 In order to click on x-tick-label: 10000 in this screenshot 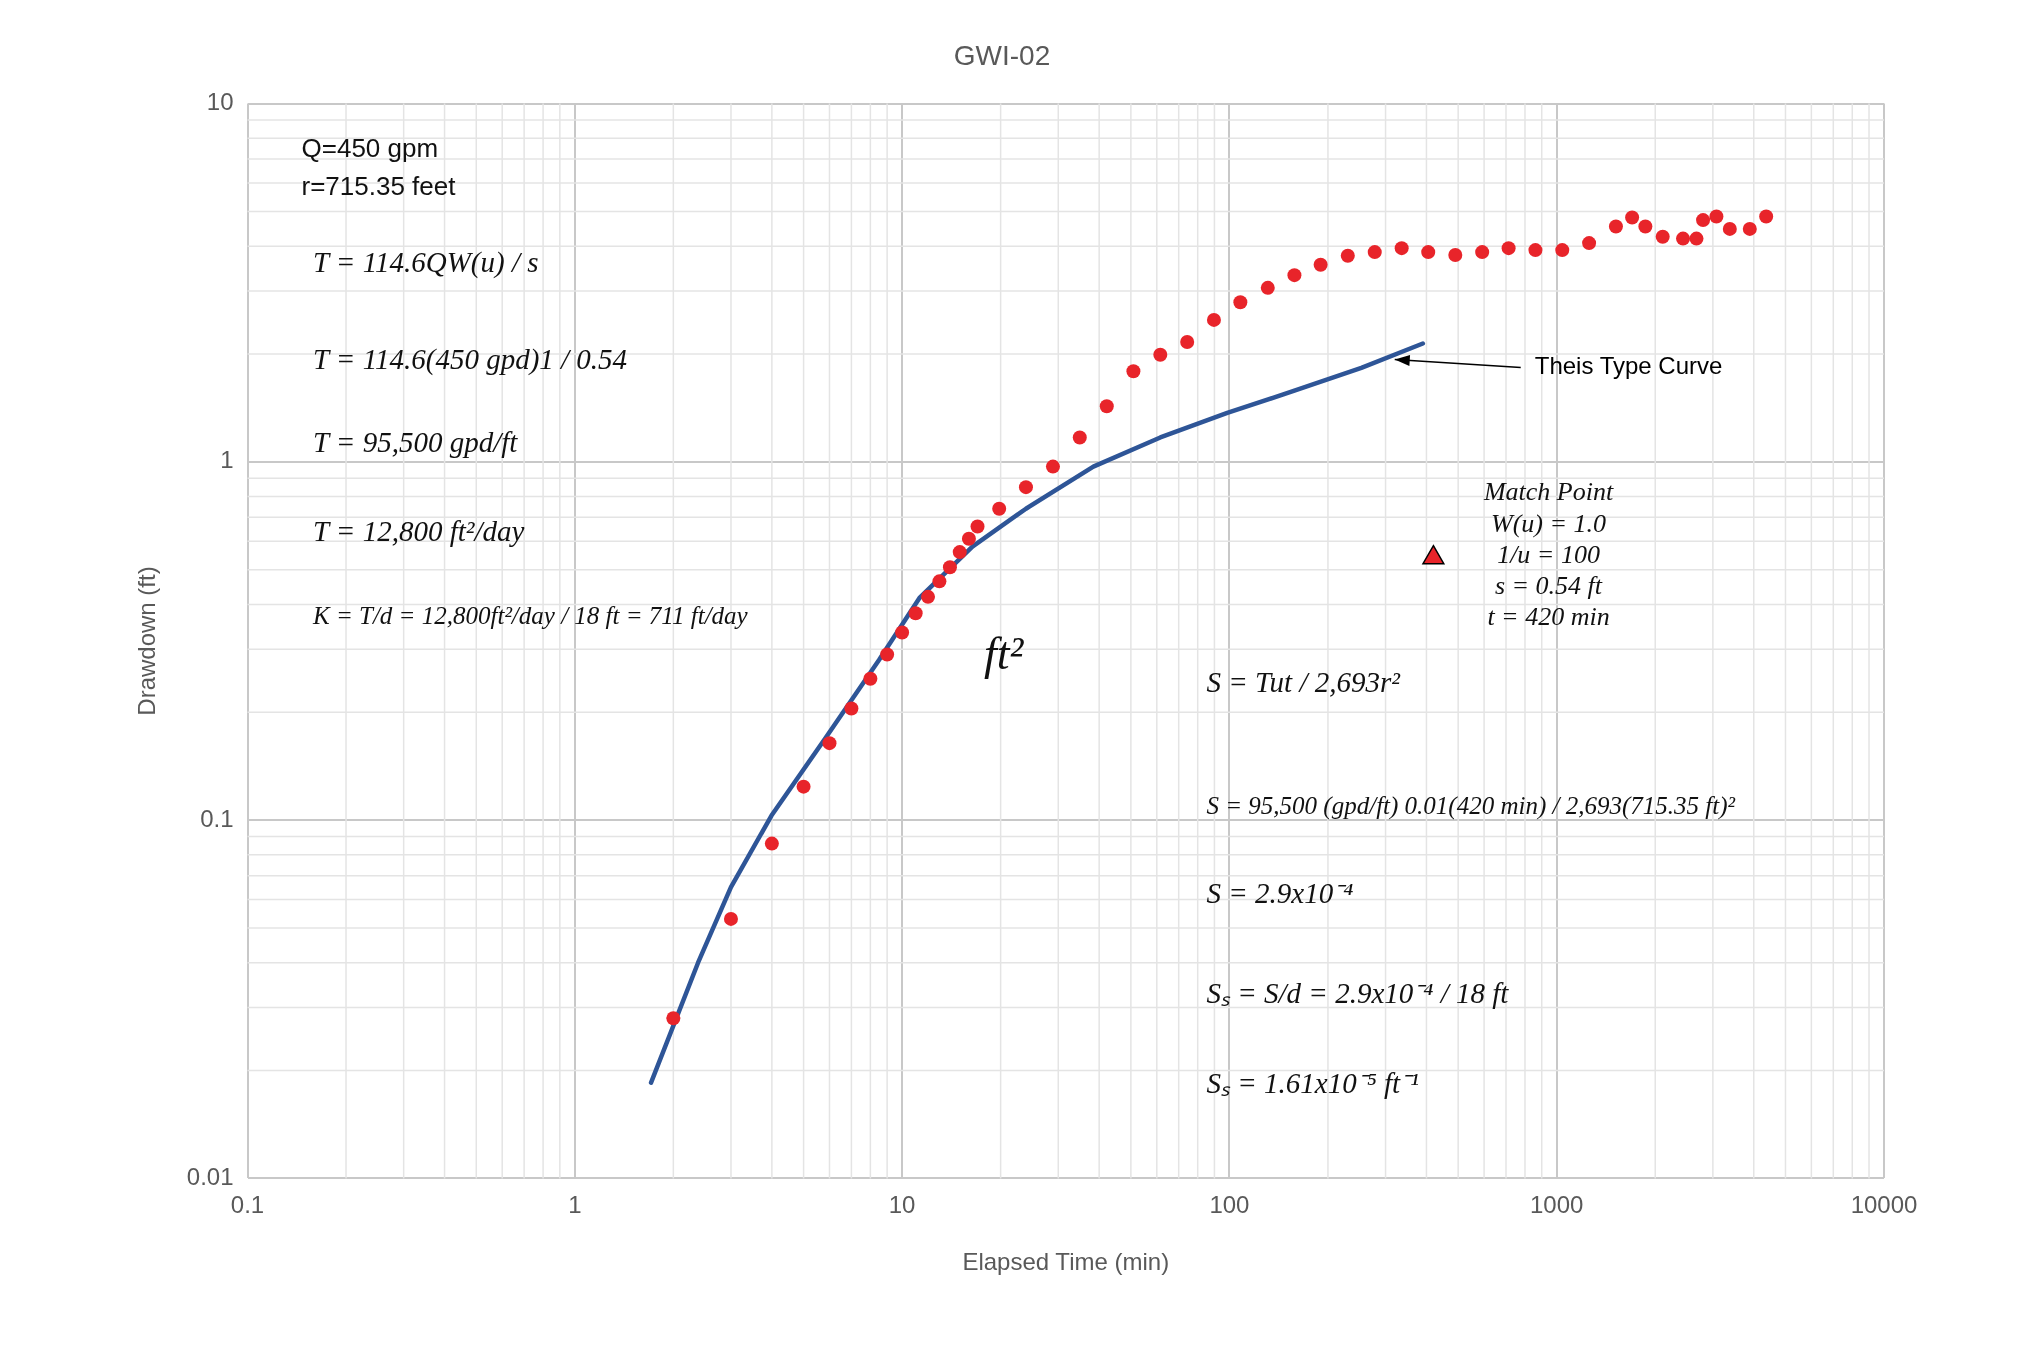, I will do `click(1884, 1205)`.